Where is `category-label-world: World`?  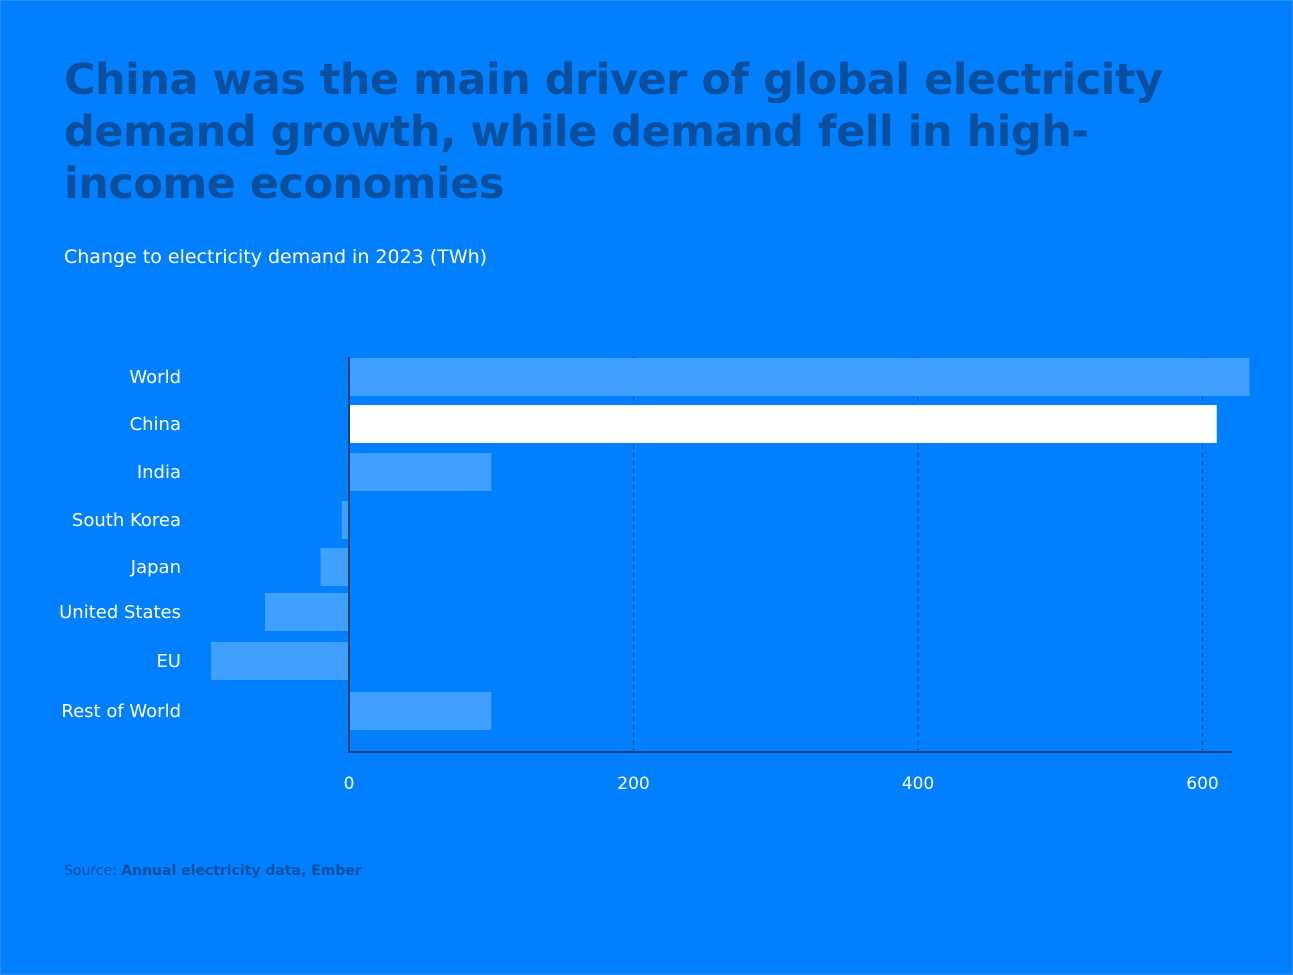 category-label-world: World is located at coordinates (155, 377).